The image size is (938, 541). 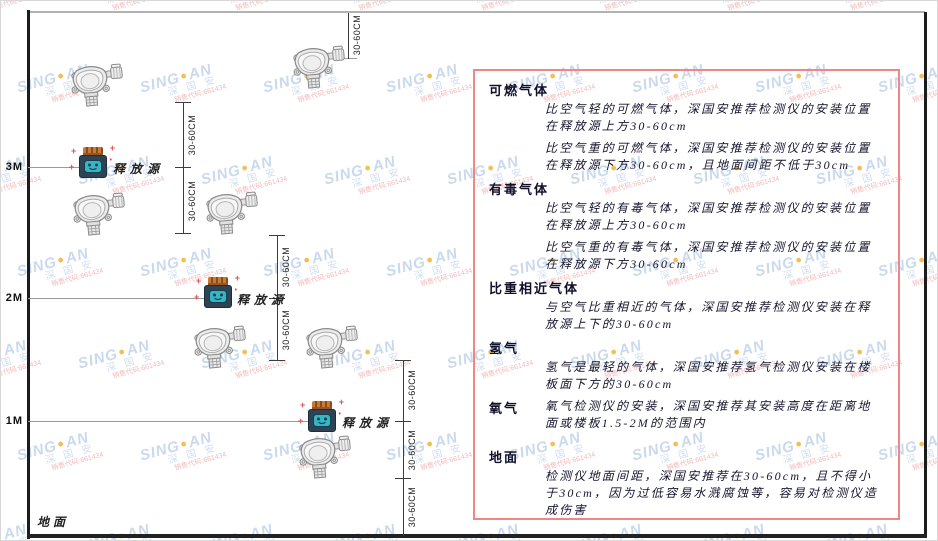 What do you see at coordinates (708, 414) in the screenshot?
I see `section-paragraph: 氧气检测仪的安装，深国安推荐其安装高度在距离地面或楼板1.5-2M的范围内` at bounding box center [708, 414].